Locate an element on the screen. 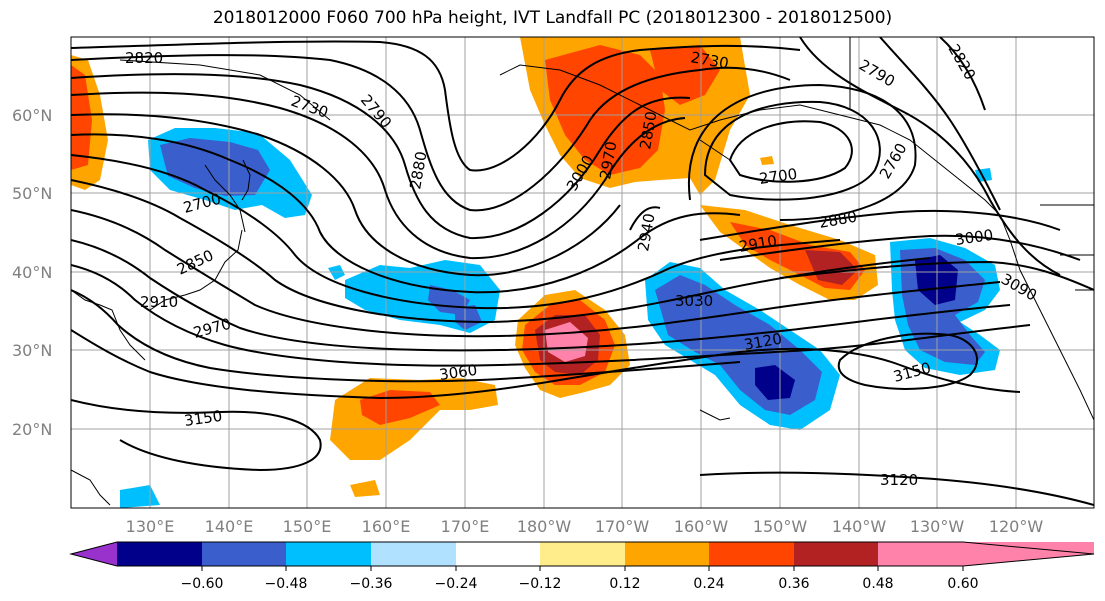 This screenshot has width=1105, height=601. colorbar-label: 0.48 is located at coordinates (877, 584).